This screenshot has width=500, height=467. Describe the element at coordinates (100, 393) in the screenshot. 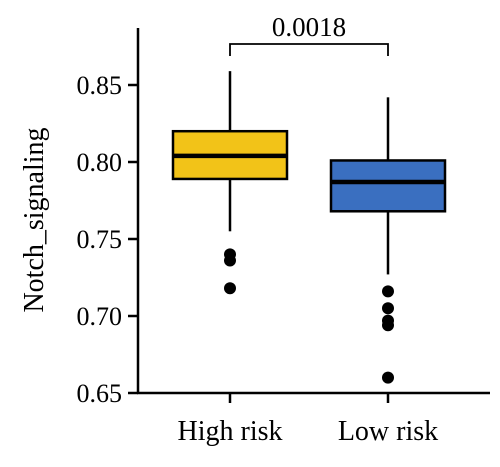

I see `y-tick-label: 0.65` at that location.